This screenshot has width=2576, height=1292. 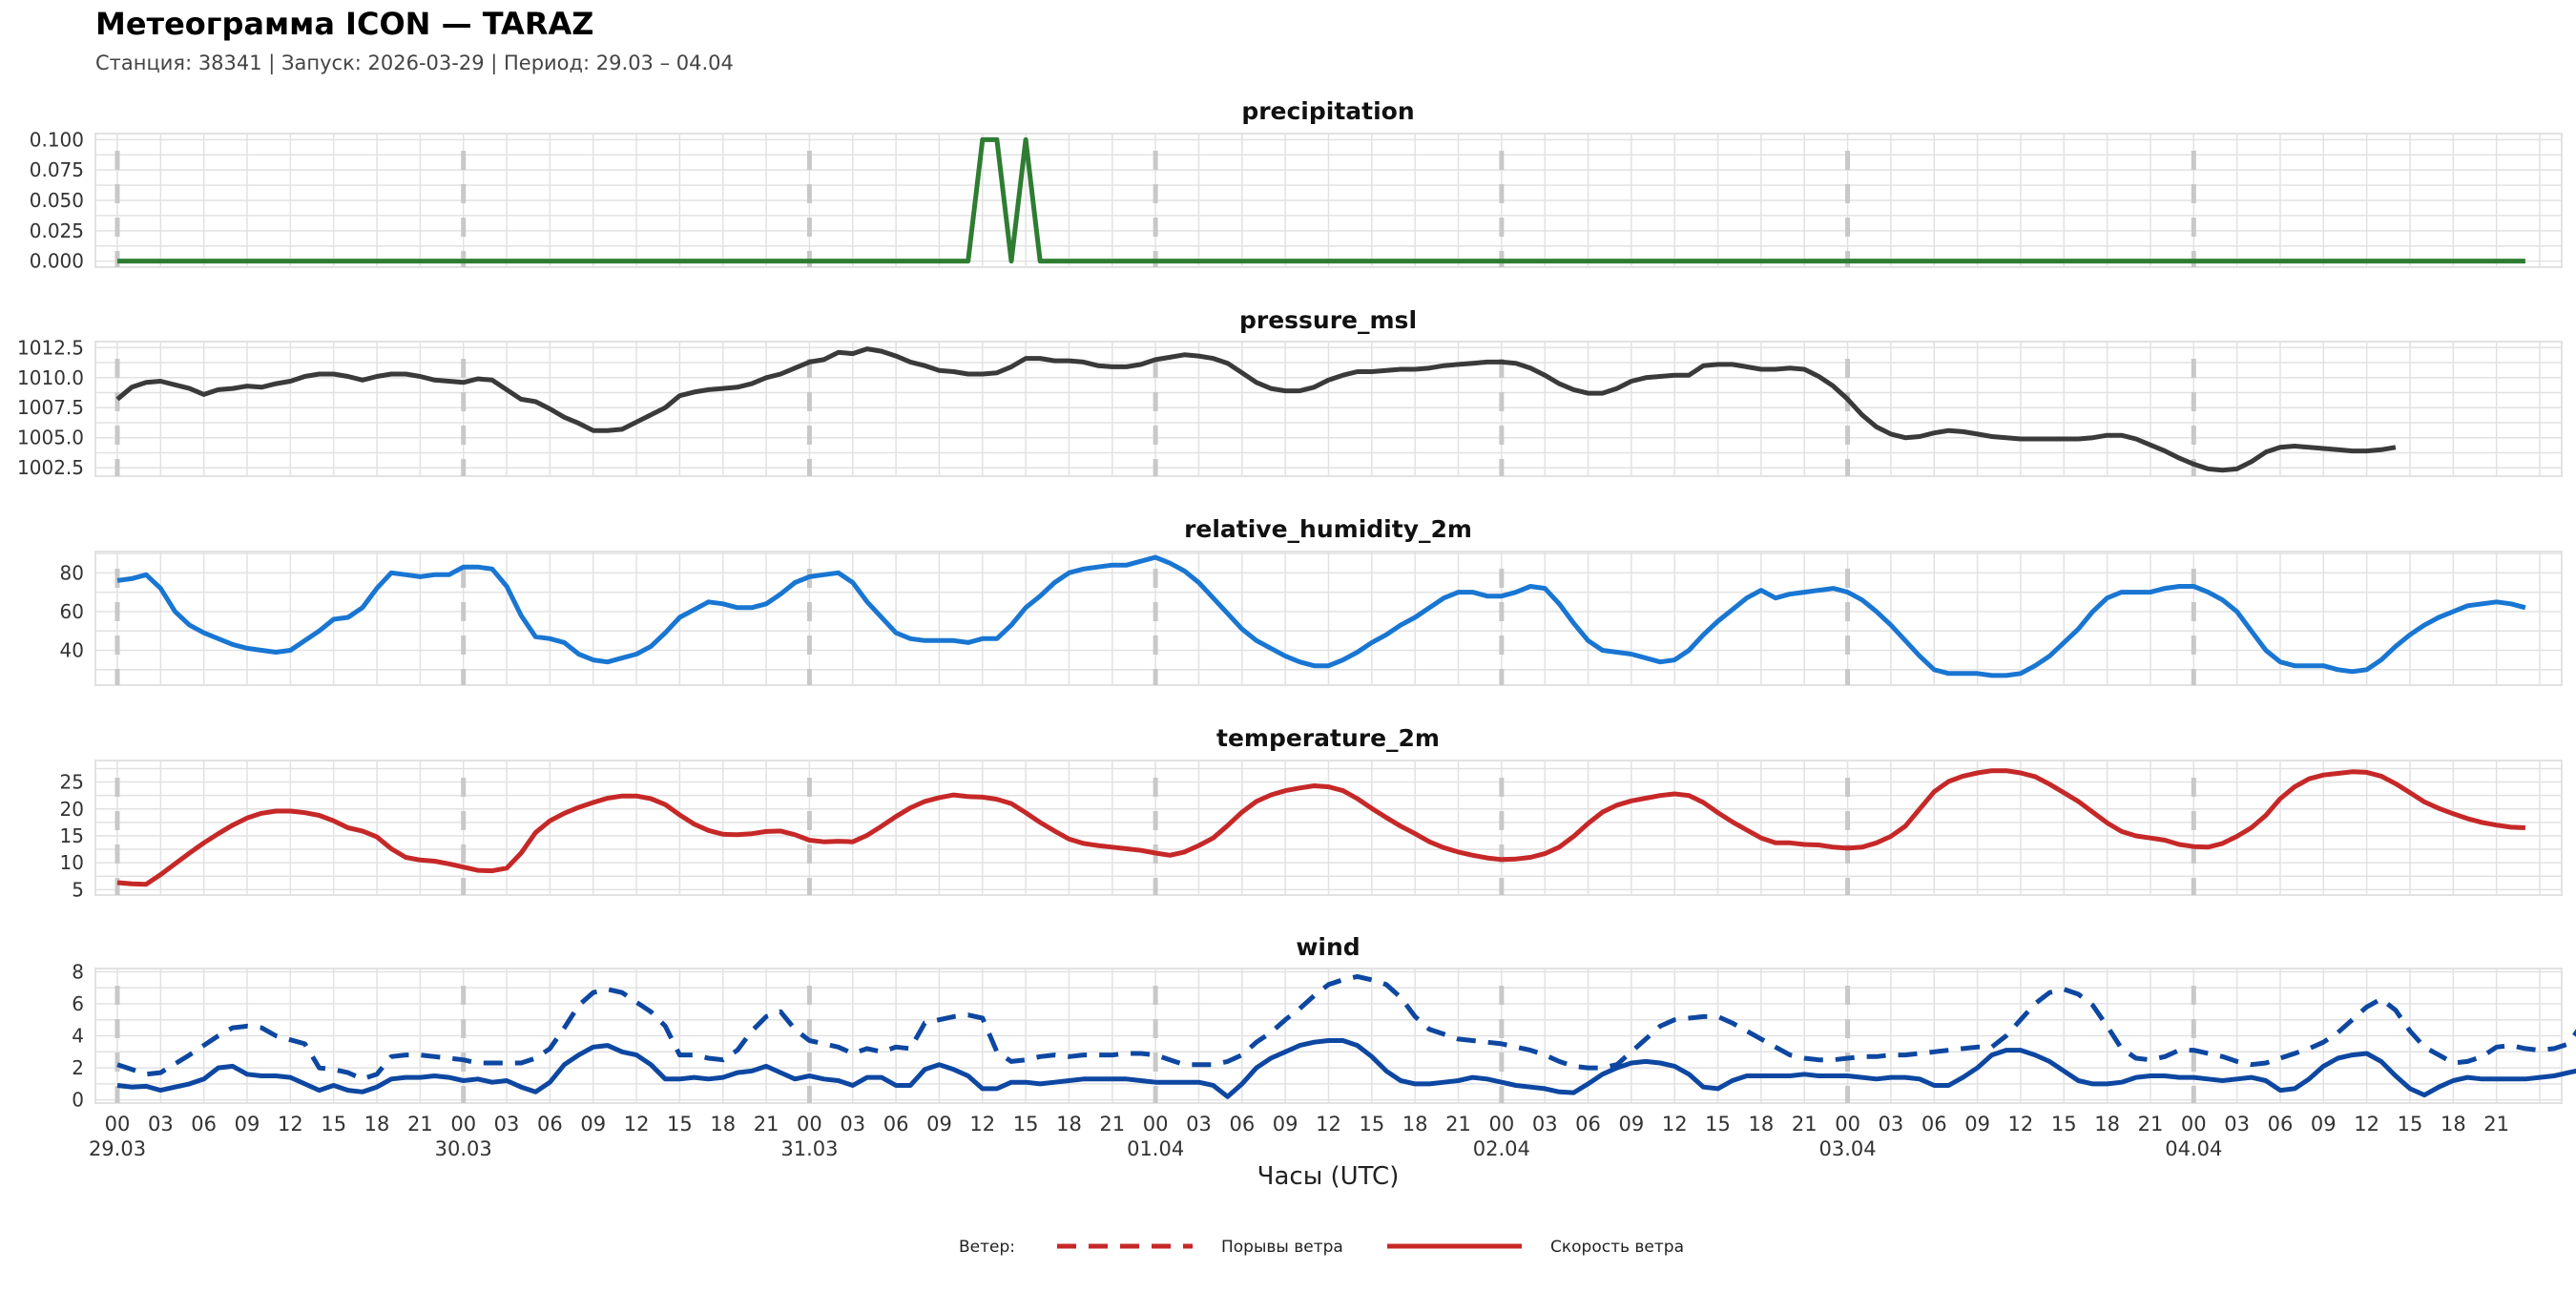 I want to click on x-axis-label: Часы (UTC), so click(x=1328, y=1177).